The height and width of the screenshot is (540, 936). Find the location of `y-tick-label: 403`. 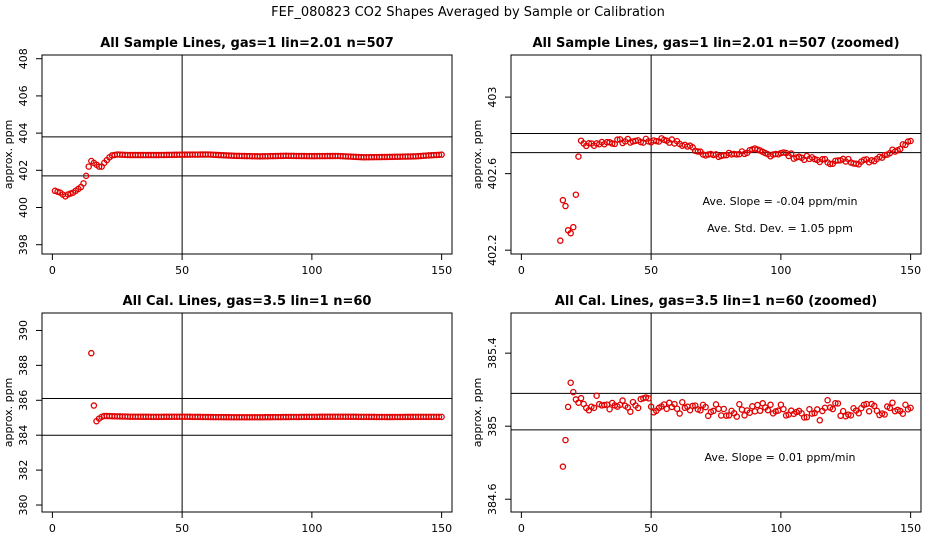

y-tick-label: 403 is located at coordinates (492, 97).